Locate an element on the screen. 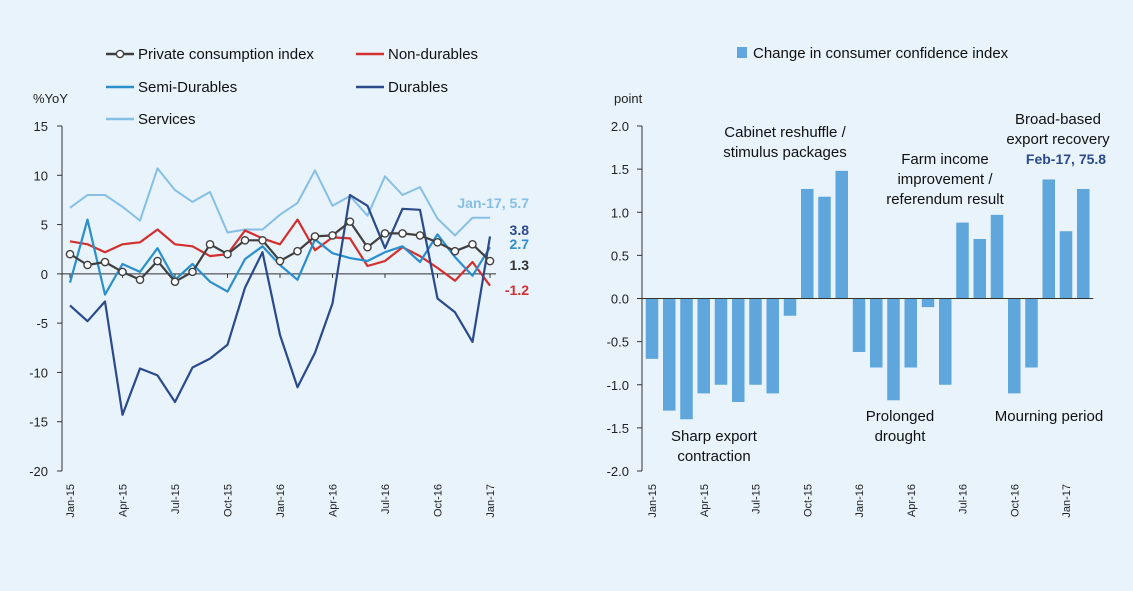 Image resolution: width=1133 pixels, height=591 pixels. left-x-tick-label: Jul-16 is located at coordinates (386, 499).